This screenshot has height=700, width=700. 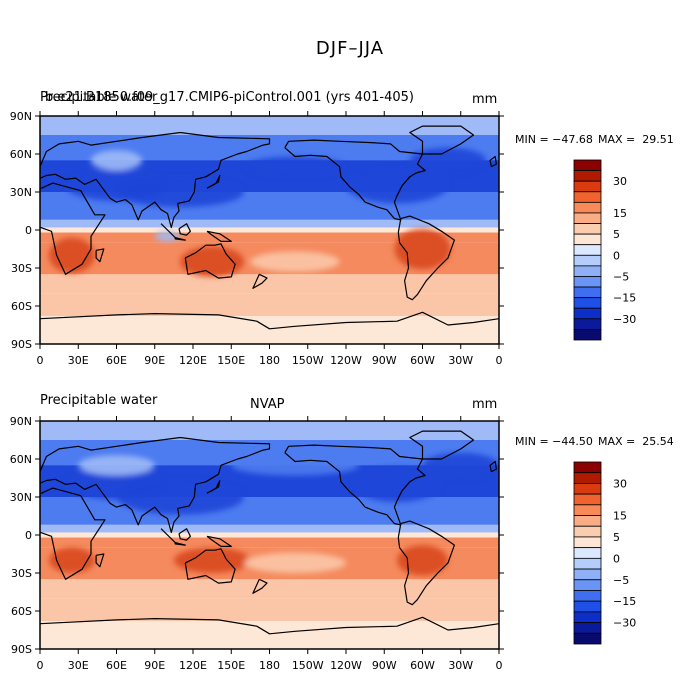 What do you see at coordinates (616, 234) in the screenshot?
I see `colorbar-label: 5` at bounding box center [616, 234].